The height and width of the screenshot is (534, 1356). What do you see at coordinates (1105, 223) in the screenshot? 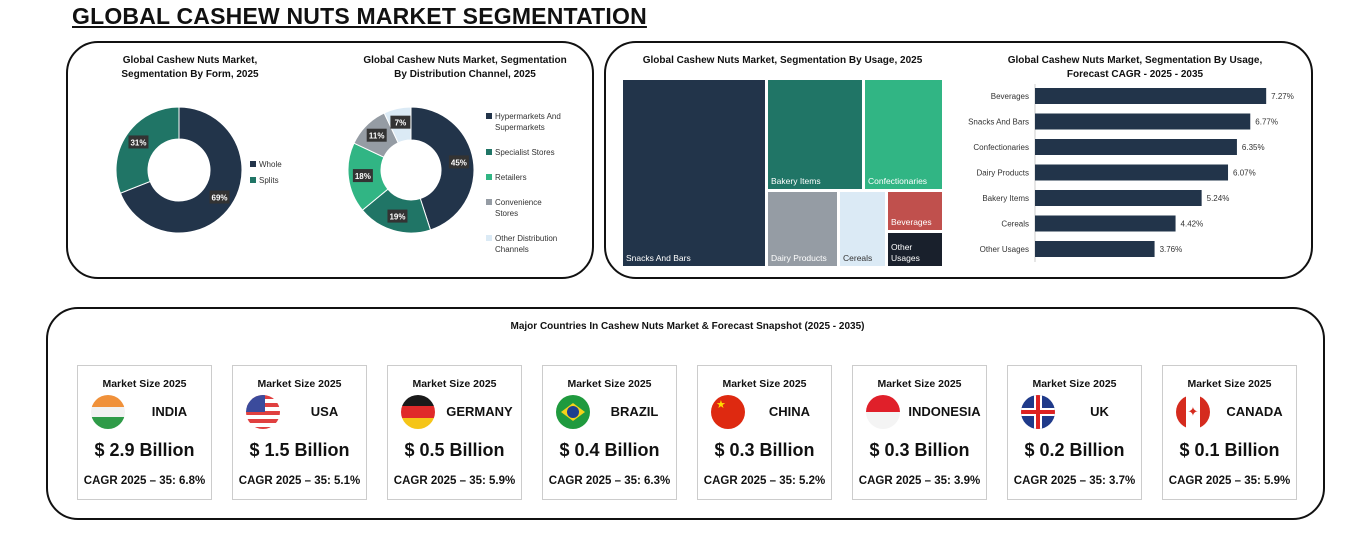
I see `bar-cereals` at bounding box center [1105, 223].